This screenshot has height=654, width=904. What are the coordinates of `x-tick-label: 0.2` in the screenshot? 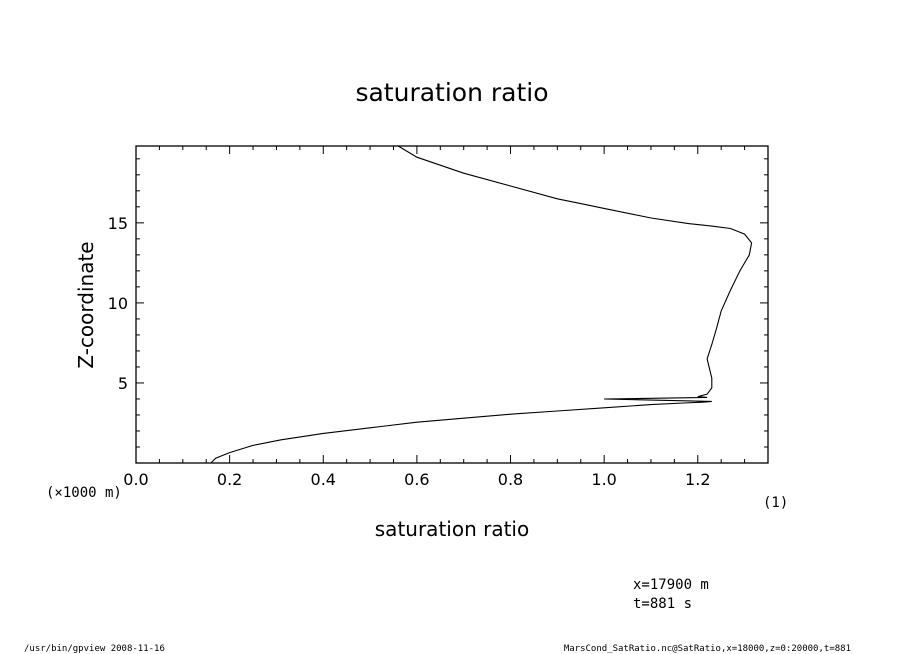 It's located at (229, 479).